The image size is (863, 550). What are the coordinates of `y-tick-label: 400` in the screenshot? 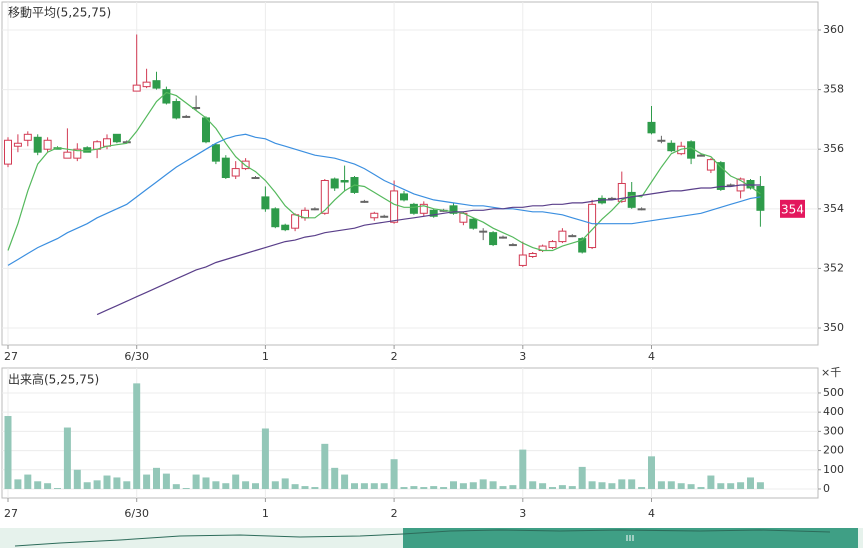 It's located at (833, 411).